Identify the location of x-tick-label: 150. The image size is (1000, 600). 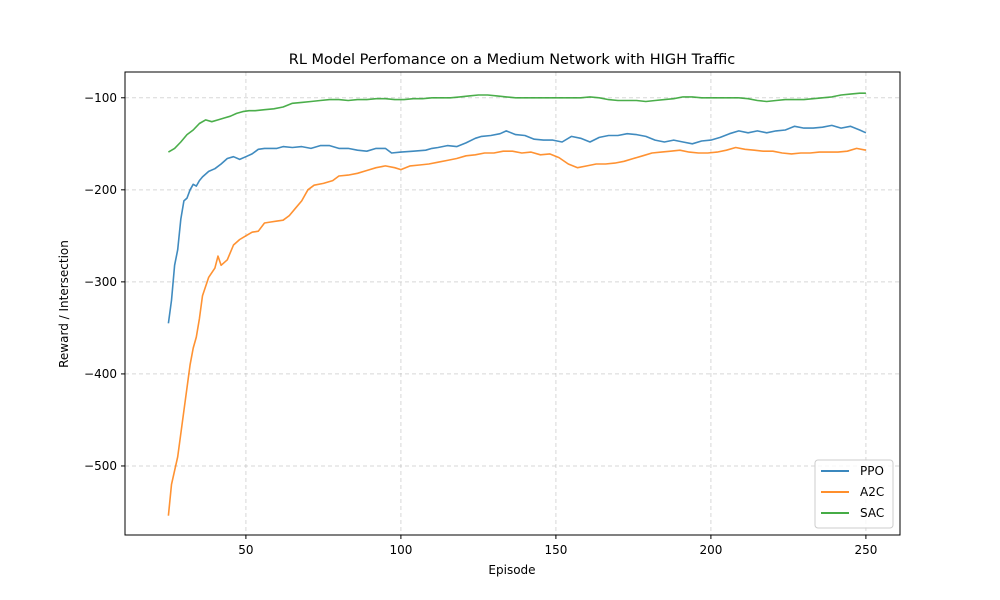
(555, 550).